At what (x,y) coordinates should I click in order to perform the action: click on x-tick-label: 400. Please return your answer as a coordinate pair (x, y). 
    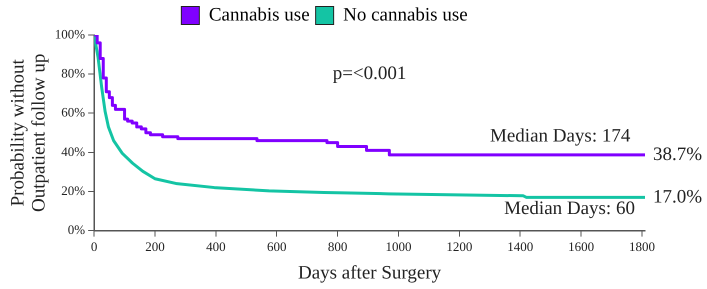
    Looking at the image, I should click on (216, 246).